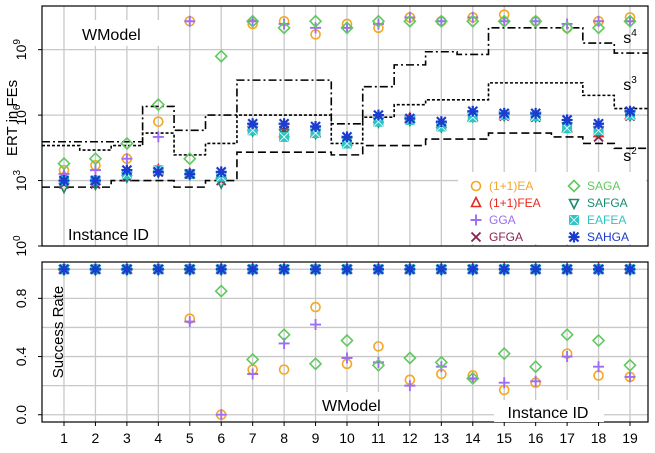  What do you see at coordinates (20, 181) in the screenshot?
I see `y-tick-label: 103` at bounding box center [20, 181].